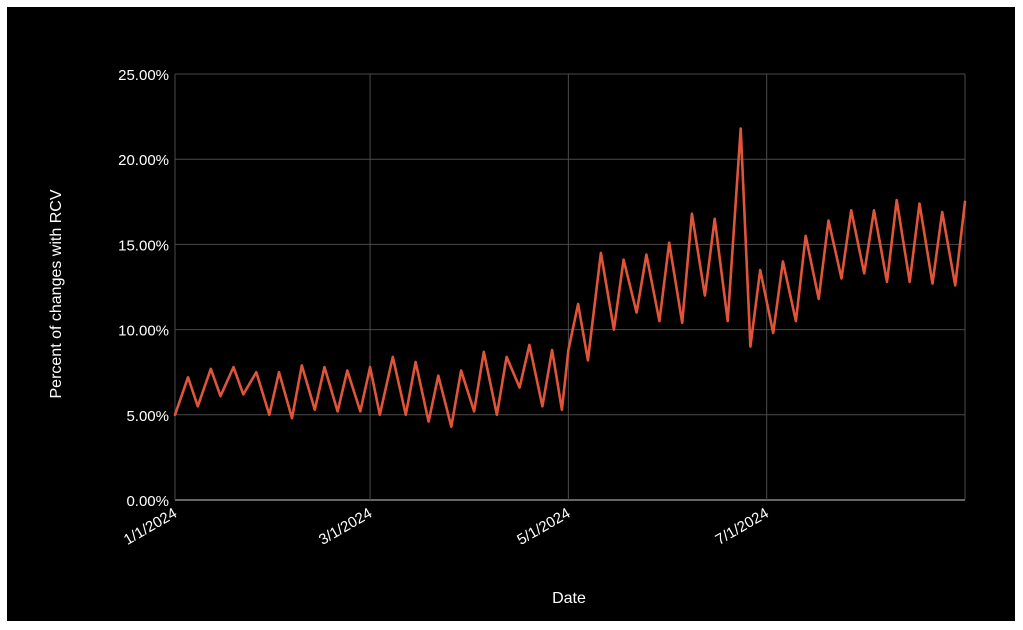 The width and height of the screenshot is (1023, 630). Describe the element at coordinates (143, 160) in the screenshot. I see `y-tick-label: 20.00%` at that location.